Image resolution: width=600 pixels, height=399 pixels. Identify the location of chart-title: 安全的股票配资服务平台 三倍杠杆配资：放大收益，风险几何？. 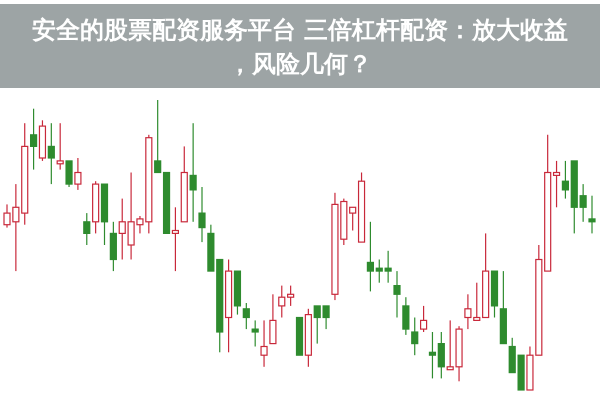
(300, 47).